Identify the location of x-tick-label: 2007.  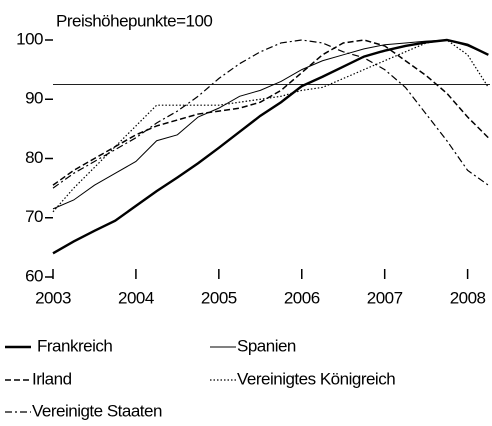
(385, 297).